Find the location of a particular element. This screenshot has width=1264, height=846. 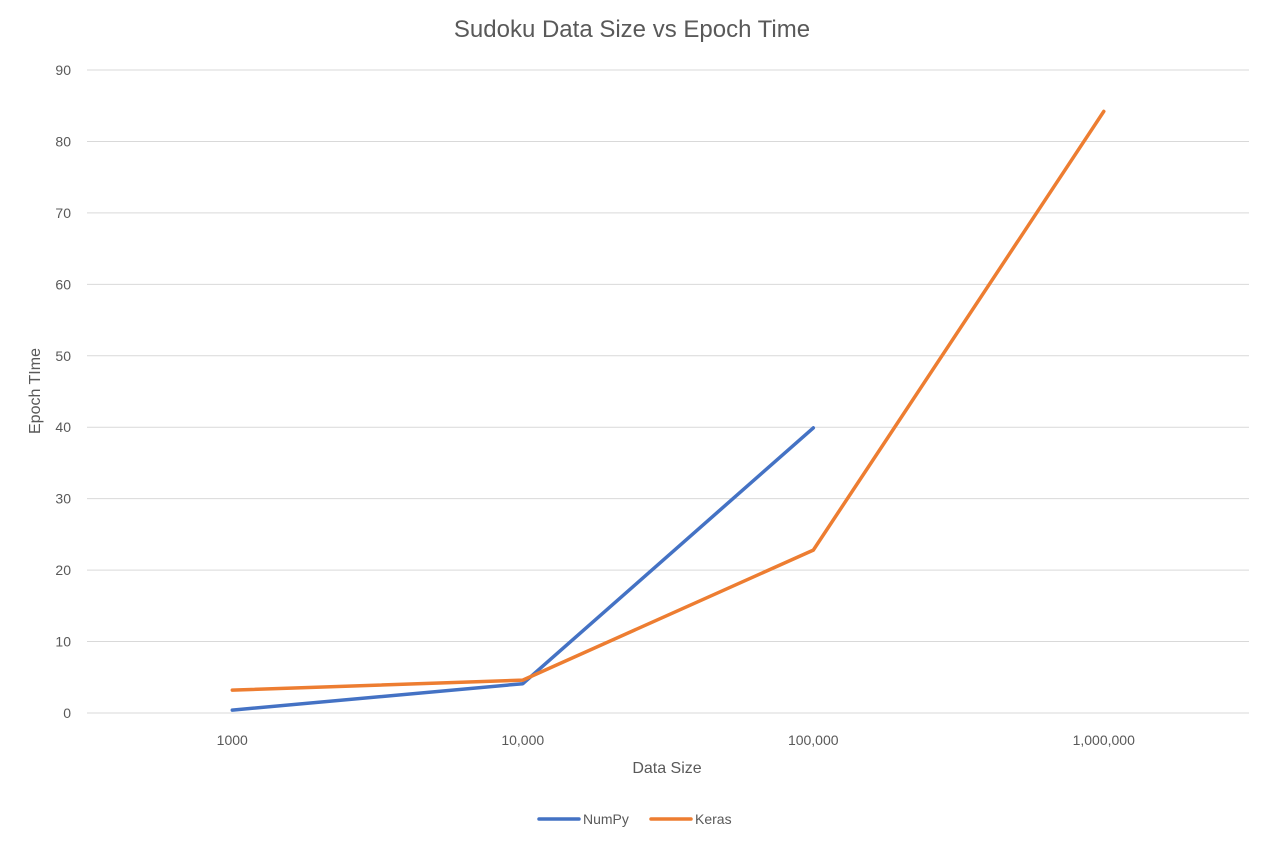

y-tick-label: 10 is located at coordinates (63, 642).